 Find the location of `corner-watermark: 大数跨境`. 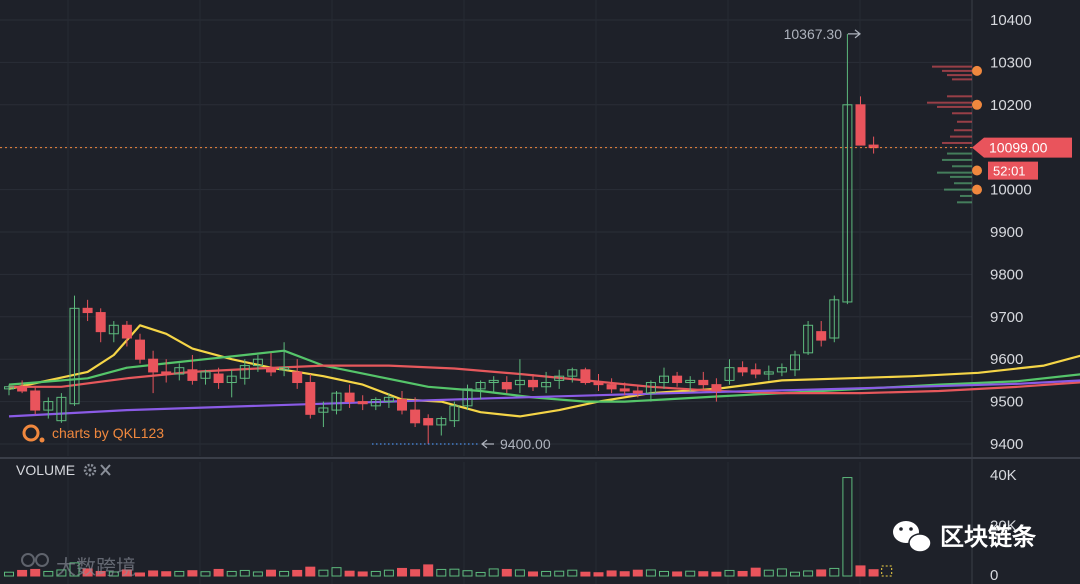

corner-watermark: 大数跨境 is located at coordinates (96, 567).